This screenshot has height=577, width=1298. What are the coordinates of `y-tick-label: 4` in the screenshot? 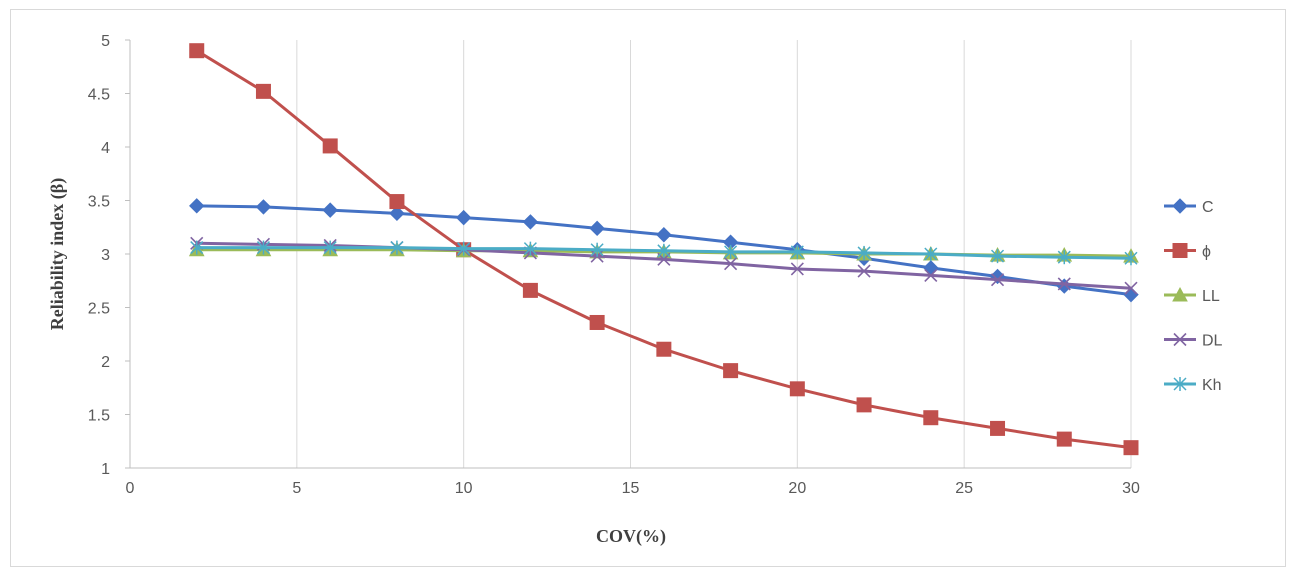 It's located at (105, 148).